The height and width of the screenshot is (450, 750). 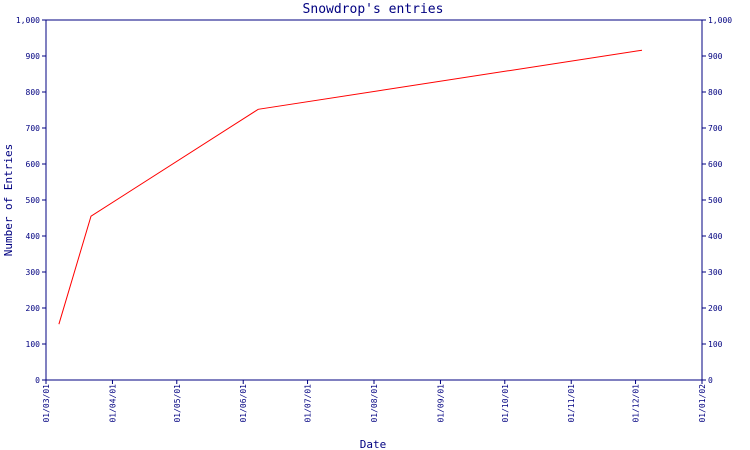 I want to click on x-tick-label: 01/06/01, so click(x=243, y=403).